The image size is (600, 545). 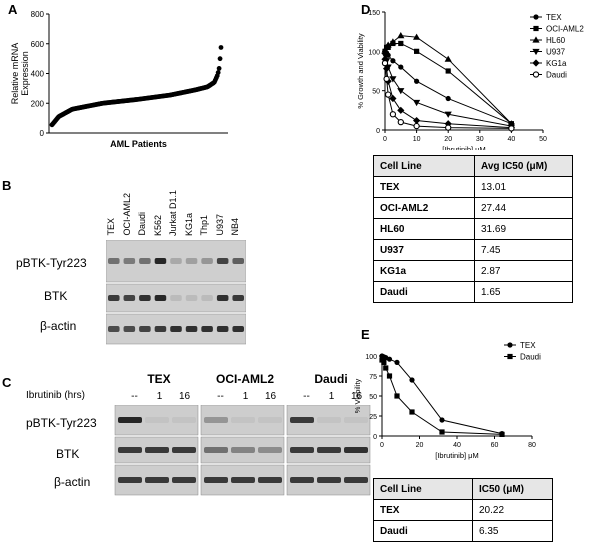 What do you see at coordinates (15, 74) in the screenshot?
I see `y-axis-label-line1: Relative mRNA` at bounding box center [15, 74].